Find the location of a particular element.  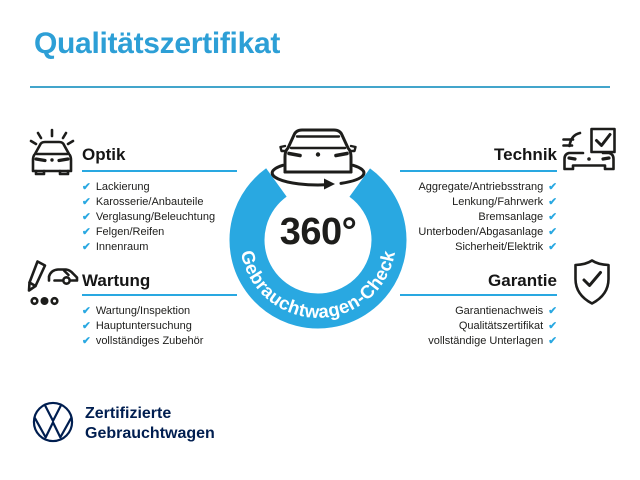

checklist-item-label: Lenkung/Fahrwerk is located at coordinates (498, 202).